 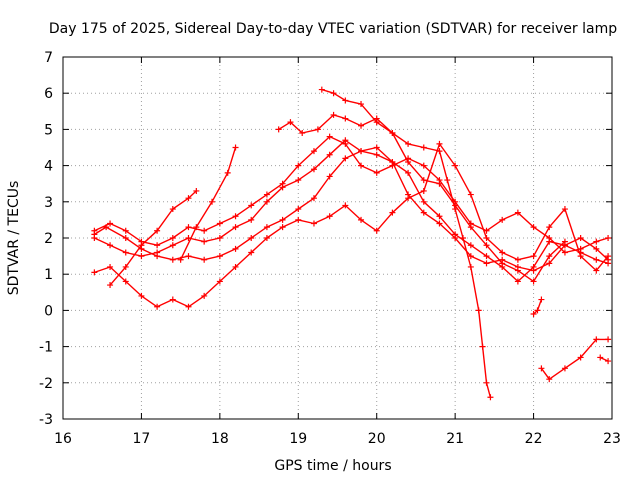 What do you see at coordinates (48, 239) in the screenshot?
I see `y-tick-label: 2` at bounding box center [48, 239].